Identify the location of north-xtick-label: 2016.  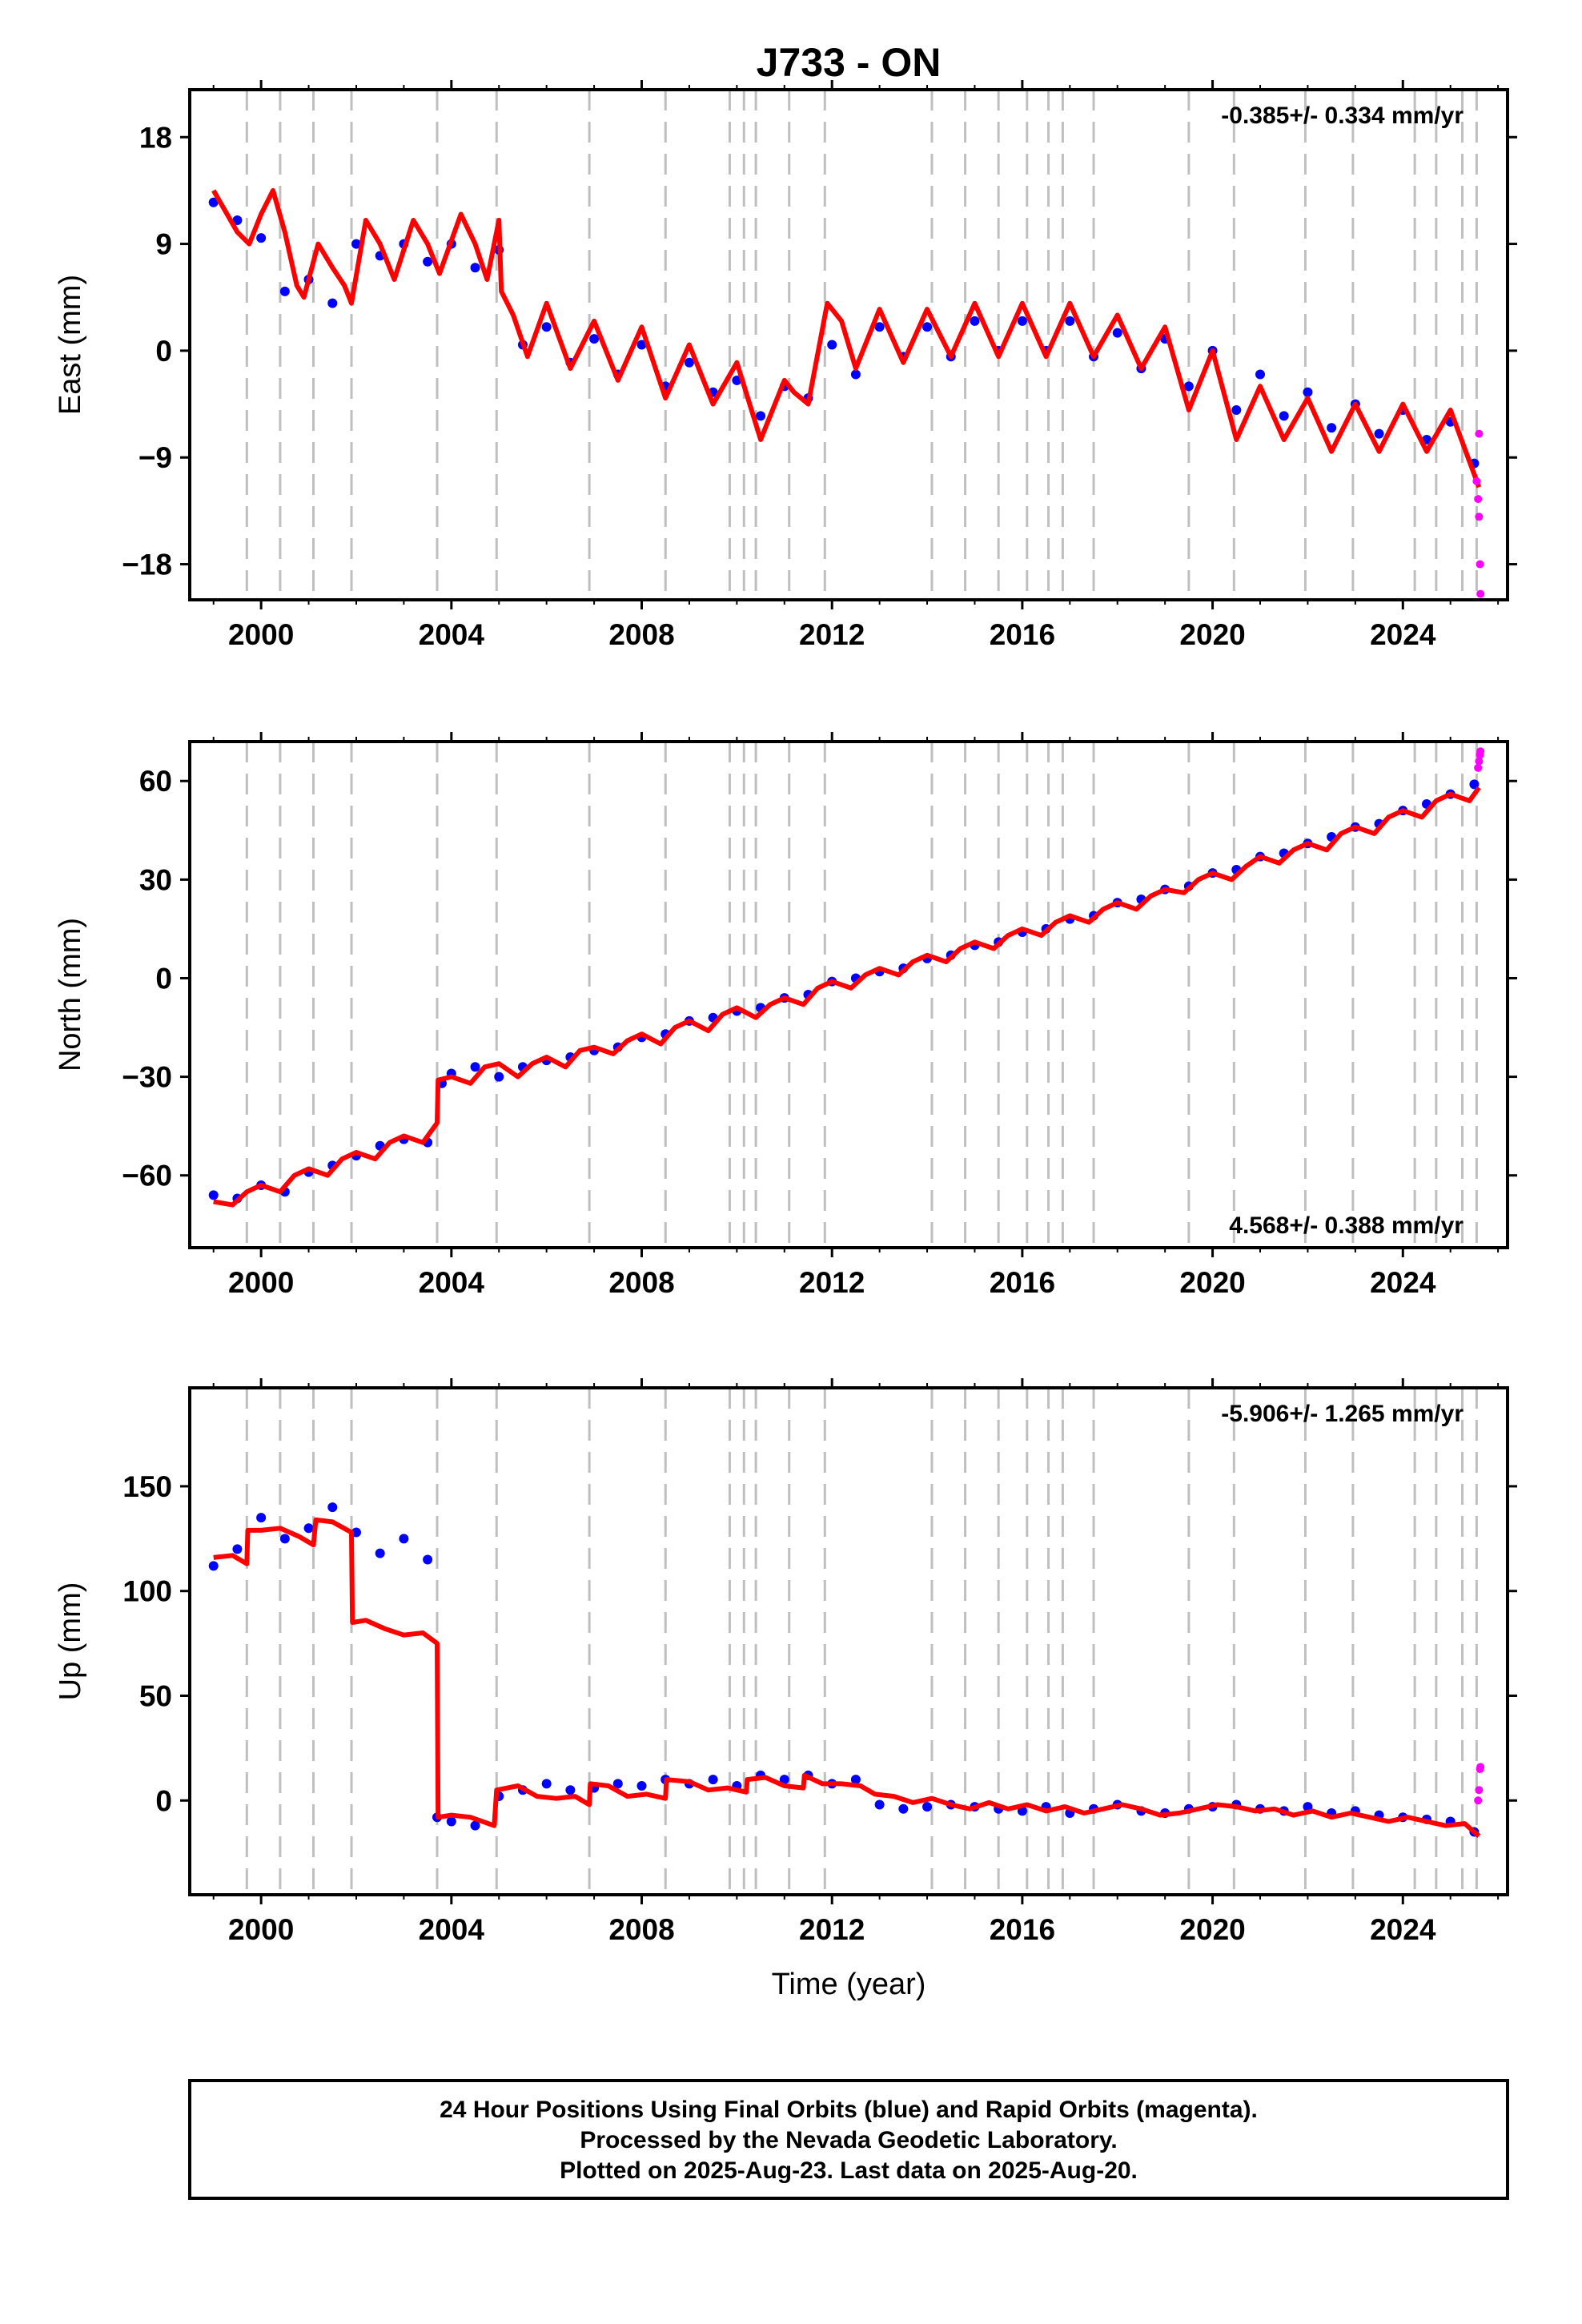
(1022, 1282).